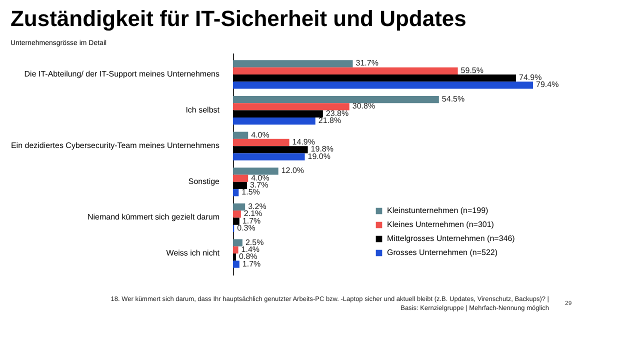  I want to click on y-tick-label: Ich selbst, so click(203, 109).